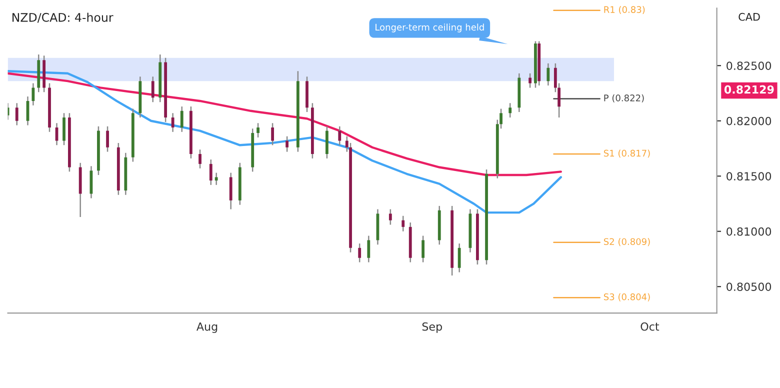  What do you see at coordinates (749, 89) in the screenshot?
I see `text: 0.82129` at bounding box center [749, 89].